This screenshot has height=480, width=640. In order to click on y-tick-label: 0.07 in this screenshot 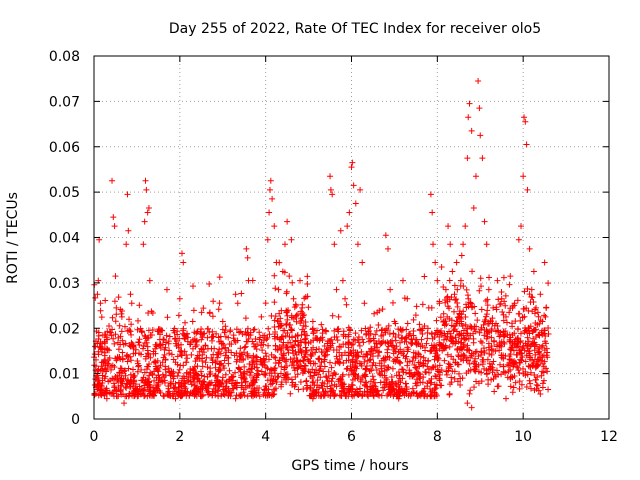, I will do `click(64, 102)`.